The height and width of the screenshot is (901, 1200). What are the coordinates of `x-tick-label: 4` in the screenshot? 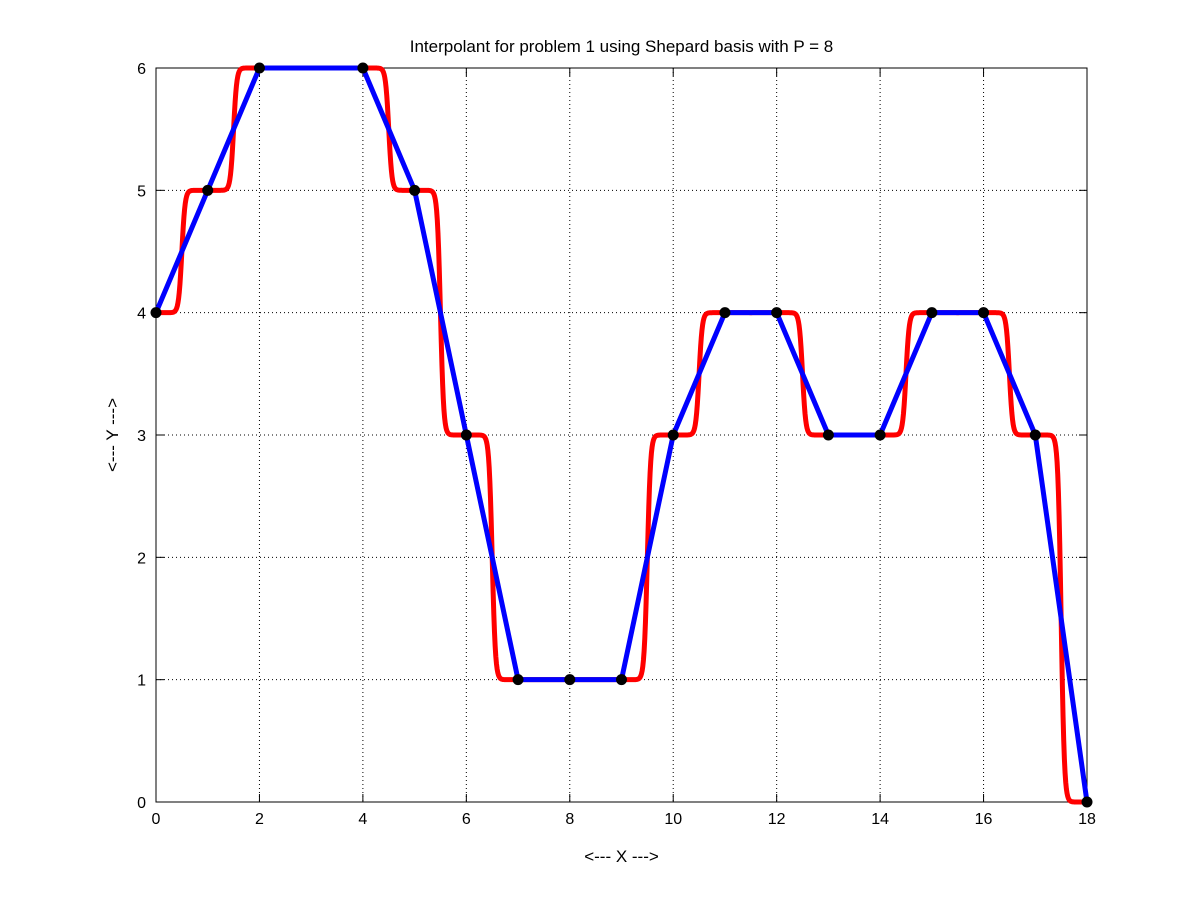 It's located at (362, 819).